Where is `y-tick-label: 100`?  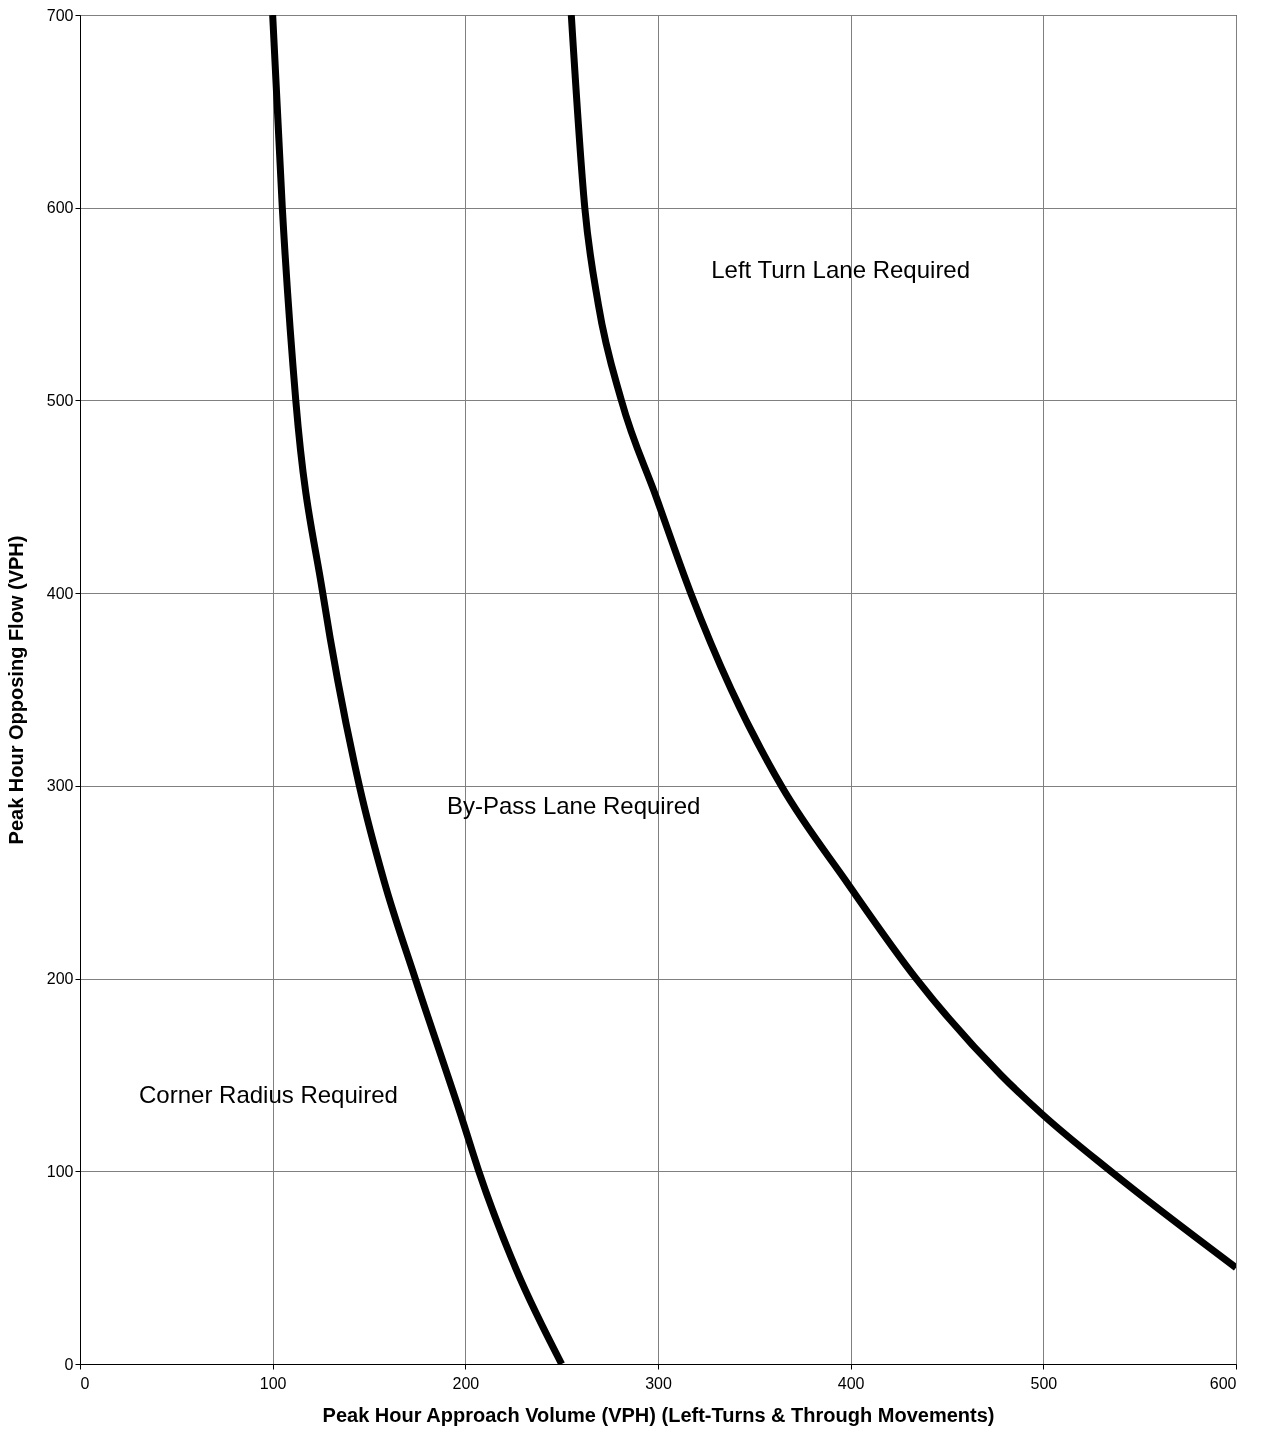
y-tick-label: 100 is located at coordinates (60, 1171).